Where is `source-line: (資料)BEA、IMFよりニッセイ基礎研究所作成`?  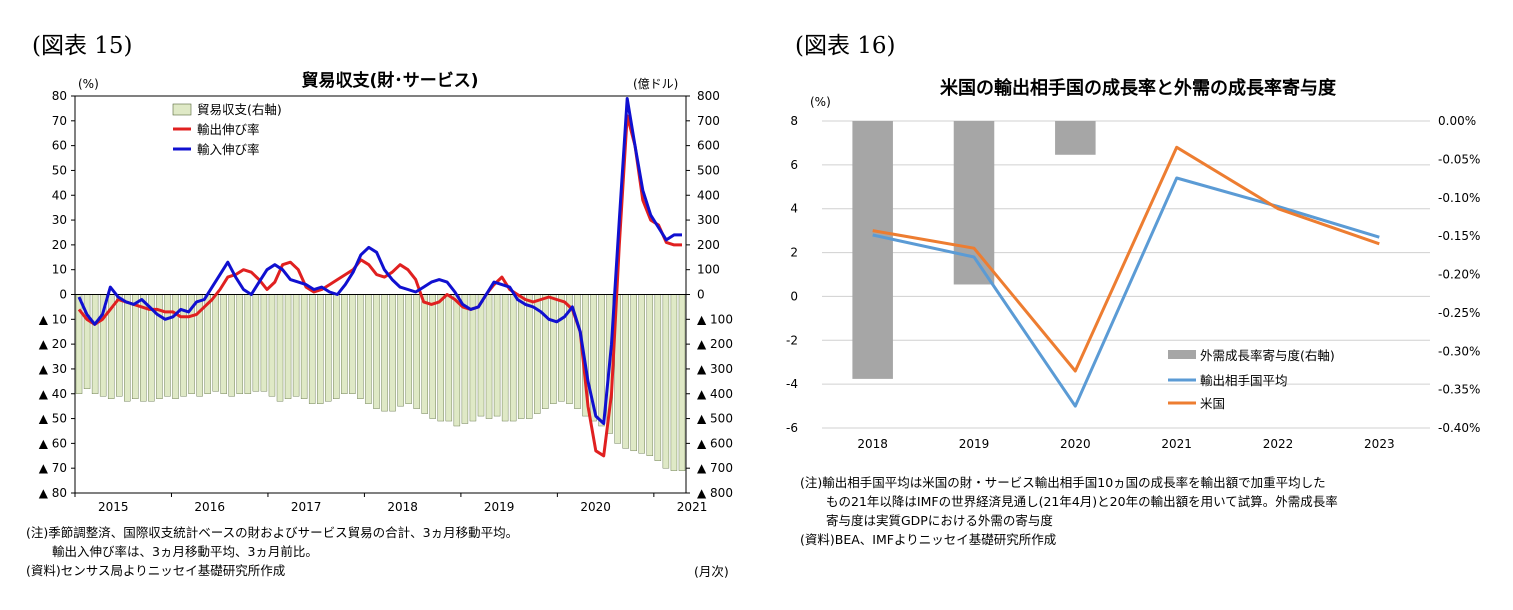 source-line: (資料)BEA、IMFよりニッセイ基礎研究所作成 is located at coordinates (928, 539).